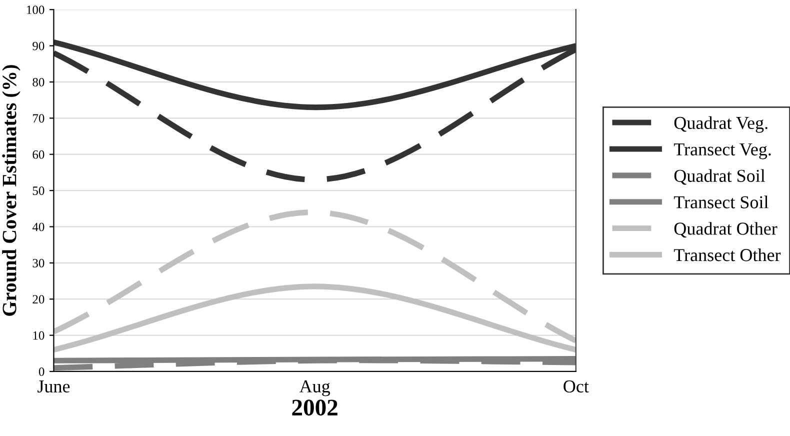  Describe the element at coordinates (35, 10) in the screenshot. I see `y-tick-label: 100` at that location.